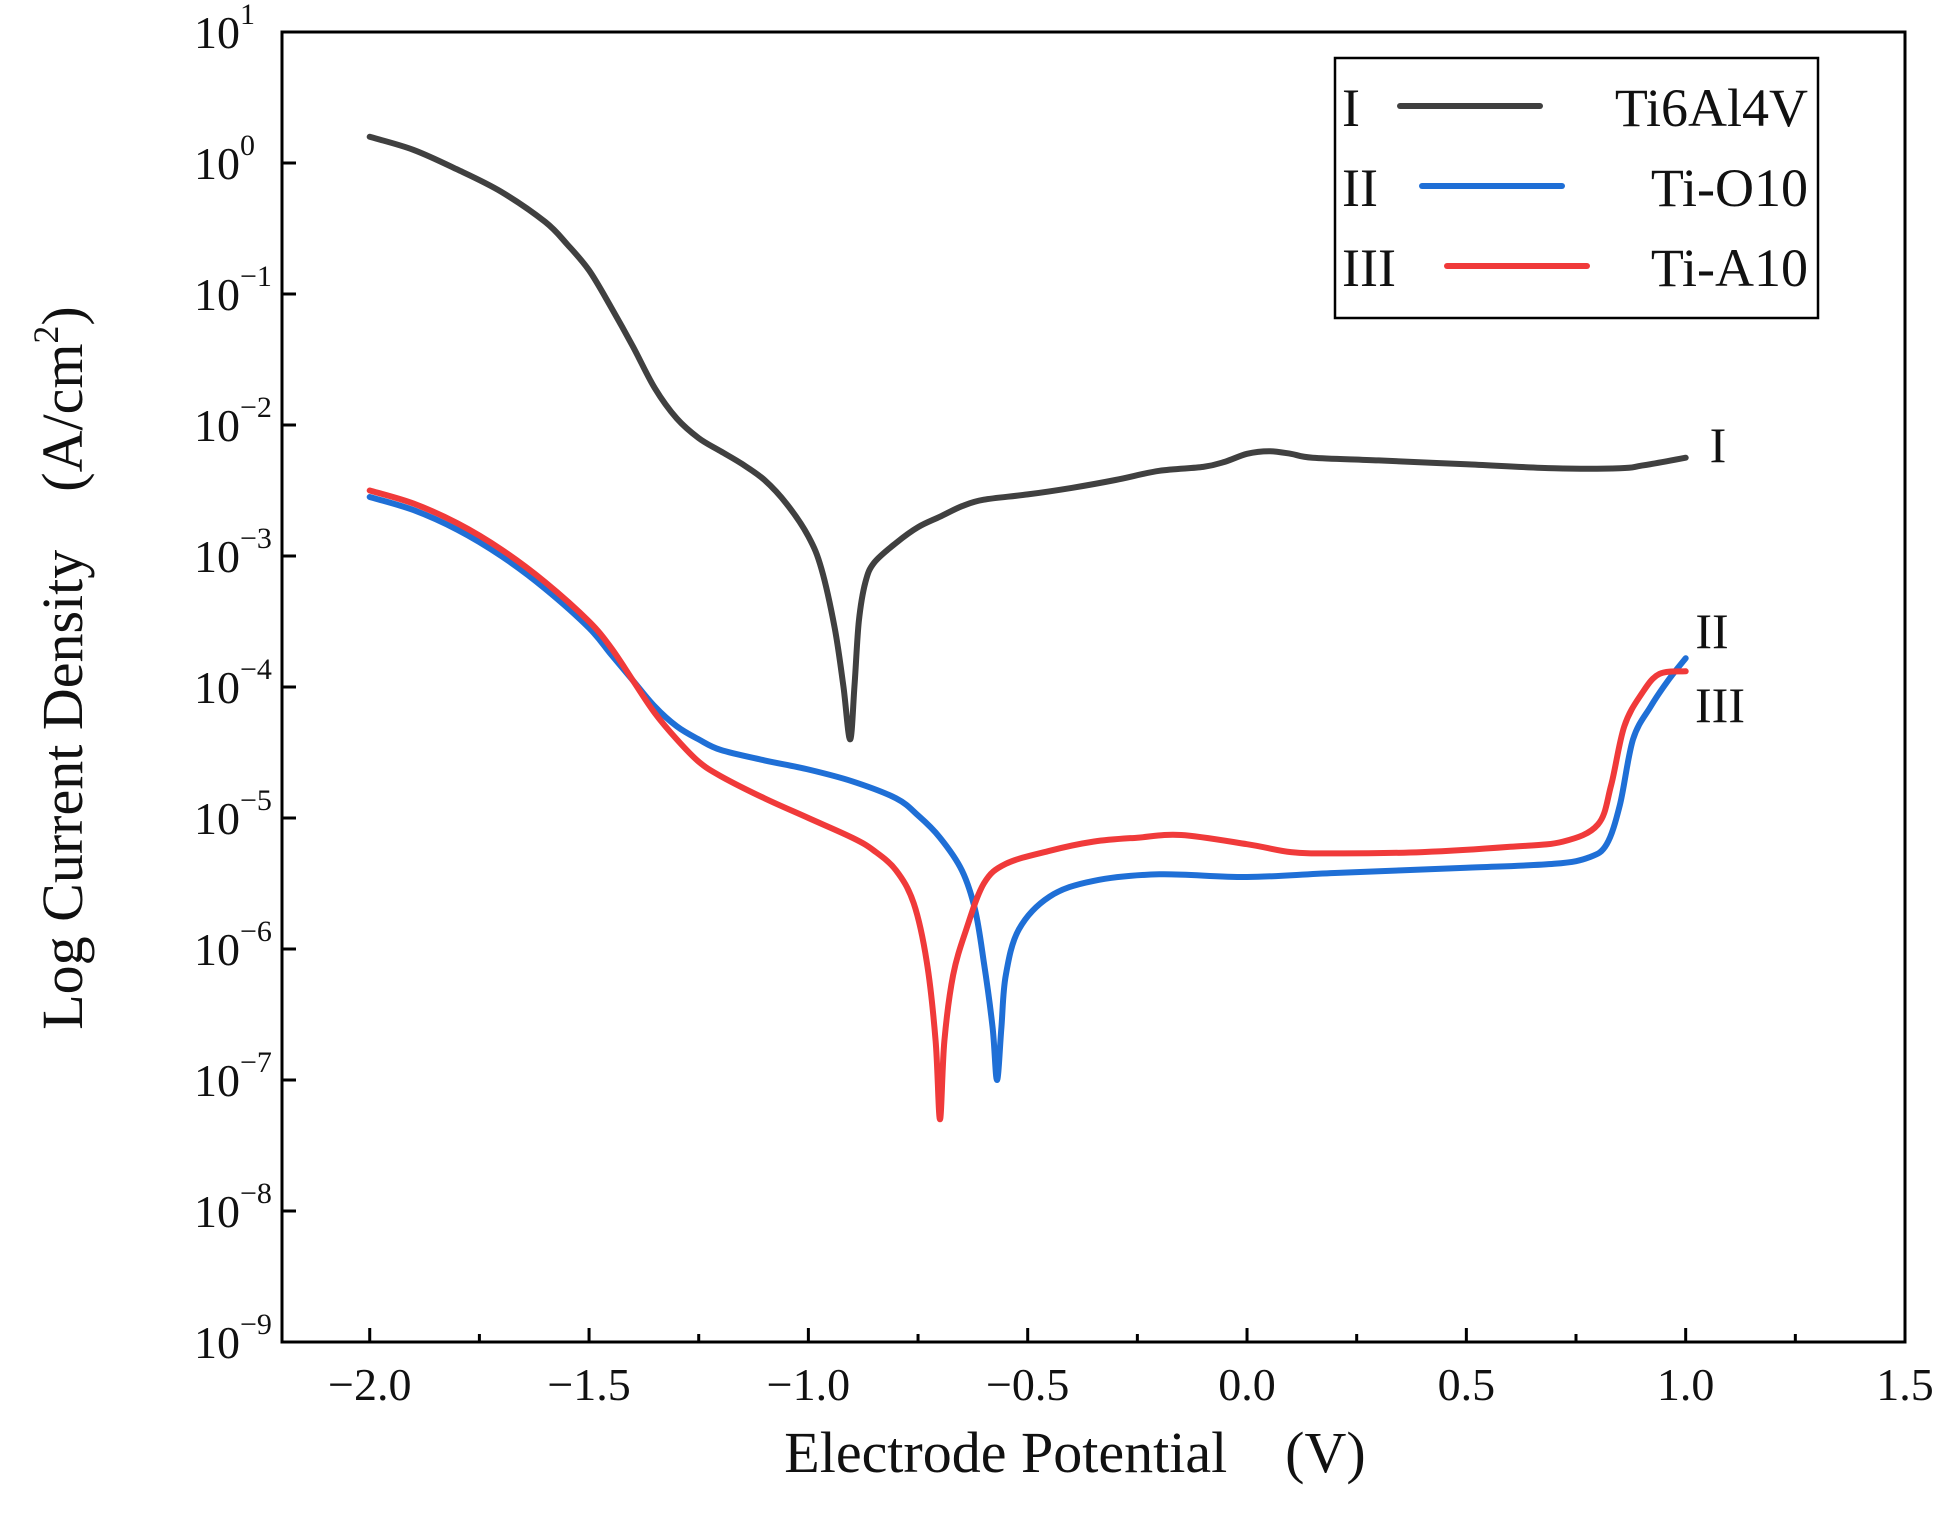 This screenshot has height=1538, width=1955. What do you see at coordinates (369, 1384) in the screenshot?
I see `x-tick-label: −2.0` at bounding box center [369, 1384].